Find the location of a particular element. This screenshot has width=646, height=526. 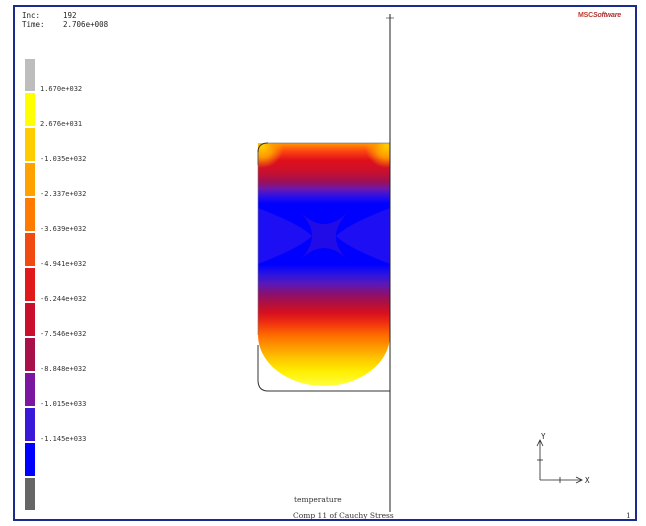

legend-label: 2.676e+031 is located at coordinates (61, 124).